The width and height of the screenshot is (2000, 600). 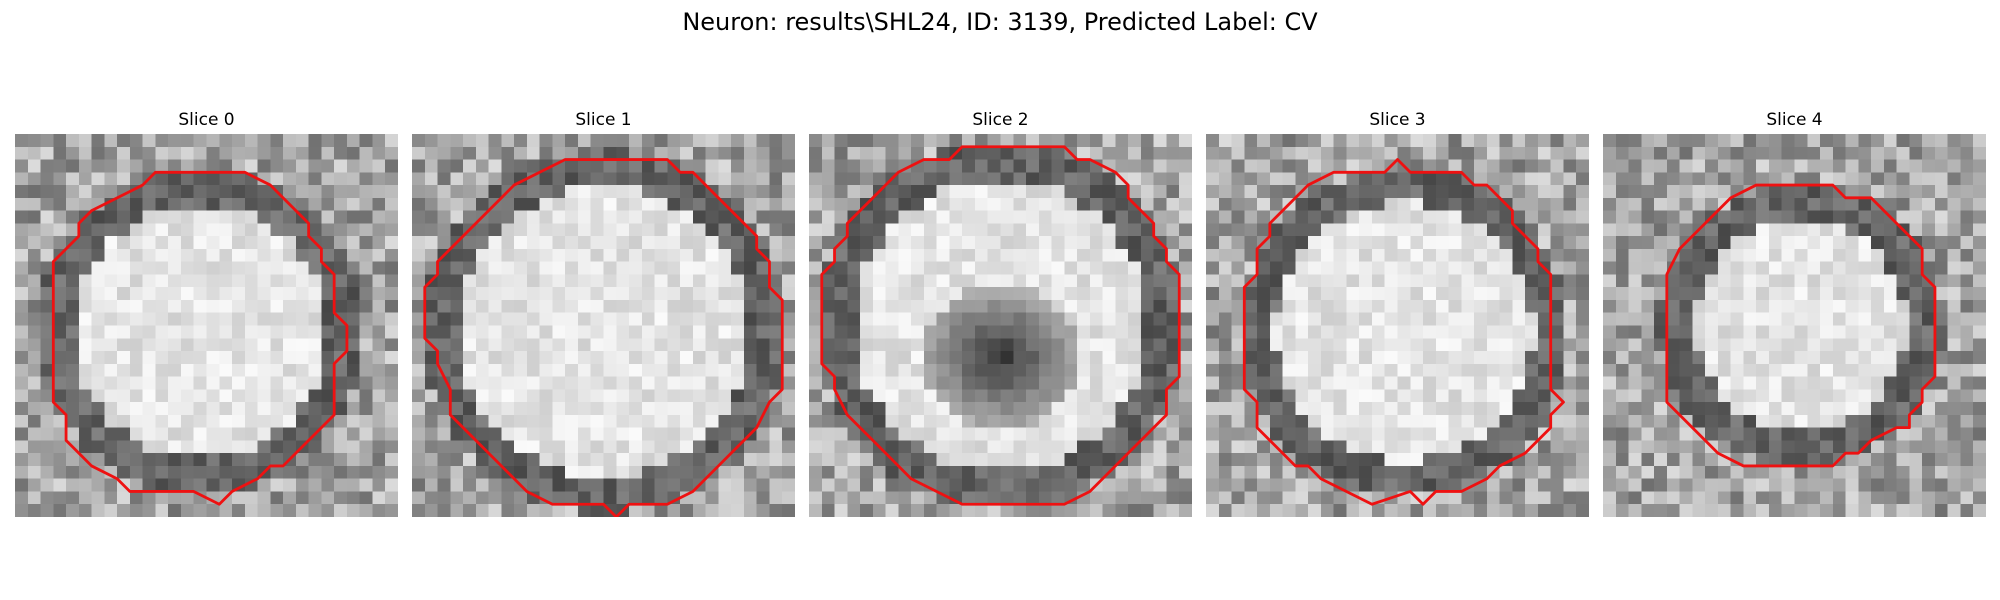 I want to click on slice-title-1: Slice 1, so click(x=603, y=120).